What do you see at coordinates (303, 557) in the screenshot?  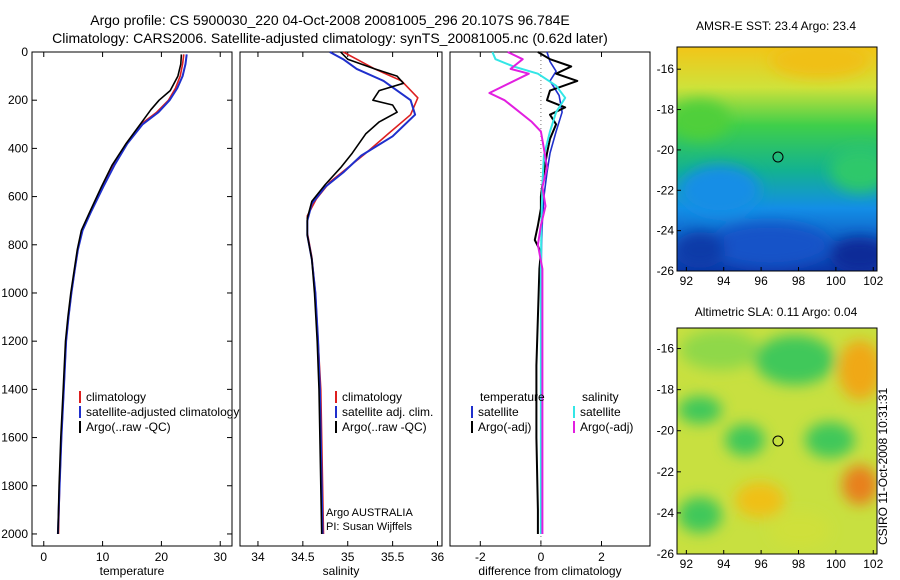 I see `salinity-xtick-label: 34.5` at bounding box center [303, 557].